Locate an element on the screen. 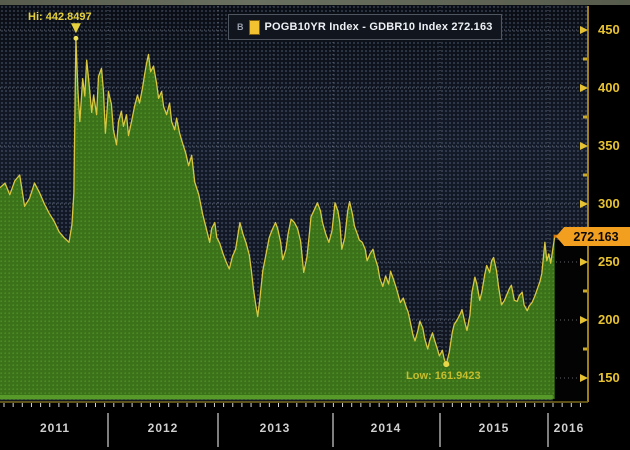  y-axis-label-450: 450 is located at coordinates (609, 29).